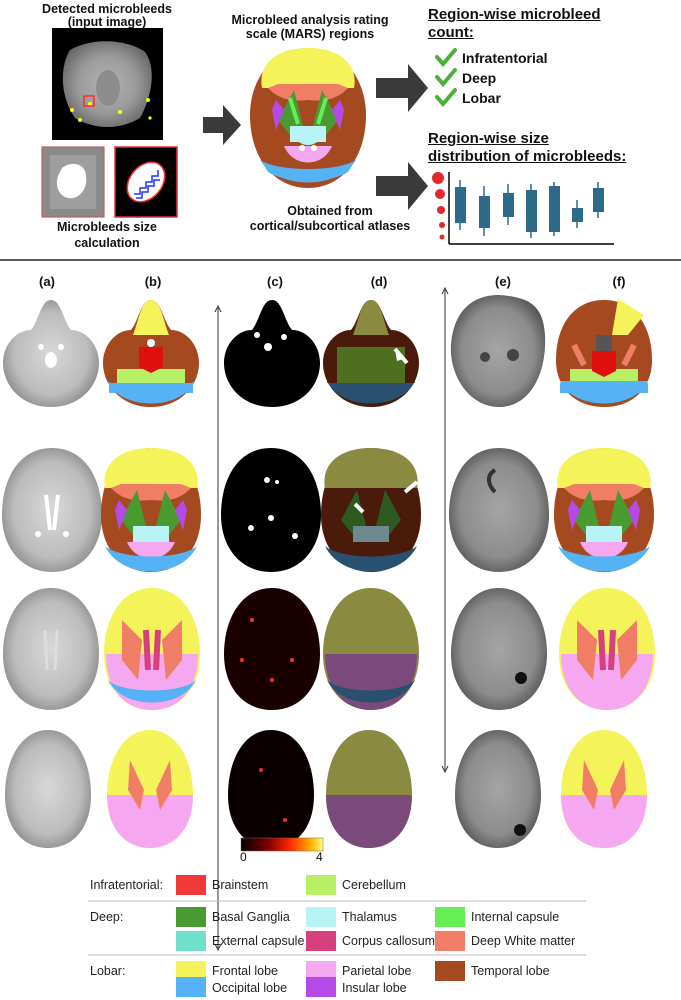 Image resolution: width=681 pixels, height=1000 pixels. What do you see at coordinates (108, 971) in the screenshot?
I see `legend-group-lobar: Lobar:` at bounding box center [108, 971].